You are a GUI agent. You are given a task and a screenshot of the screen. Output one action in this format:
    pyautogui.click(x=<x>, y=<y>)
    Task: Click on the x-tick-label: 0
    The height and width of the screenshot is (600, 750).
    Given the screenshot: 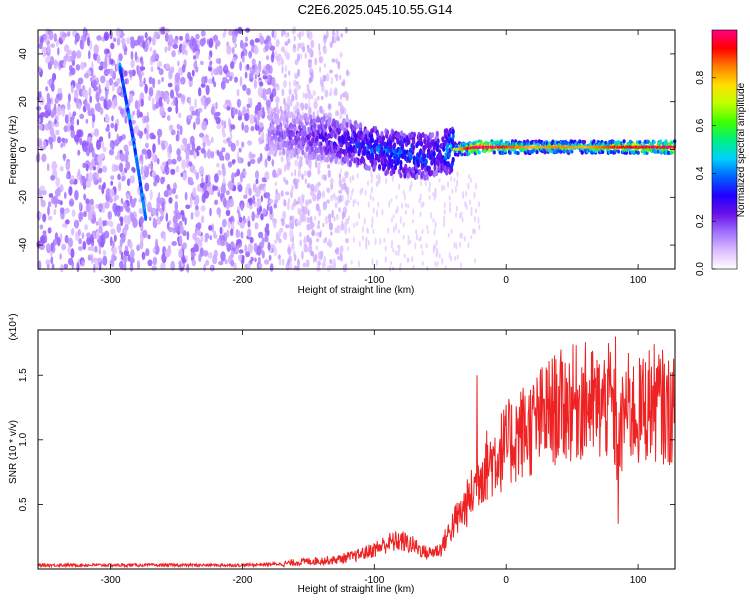 What is the action you would take?
    pyautogui.click(x=506, y=280)
    